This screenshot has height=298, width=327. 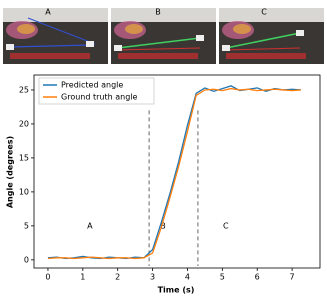 What do you see at coordinates (47, 277) in the screenshot?
I see `x-tick-label: 0` at bounding box center [47, 277].